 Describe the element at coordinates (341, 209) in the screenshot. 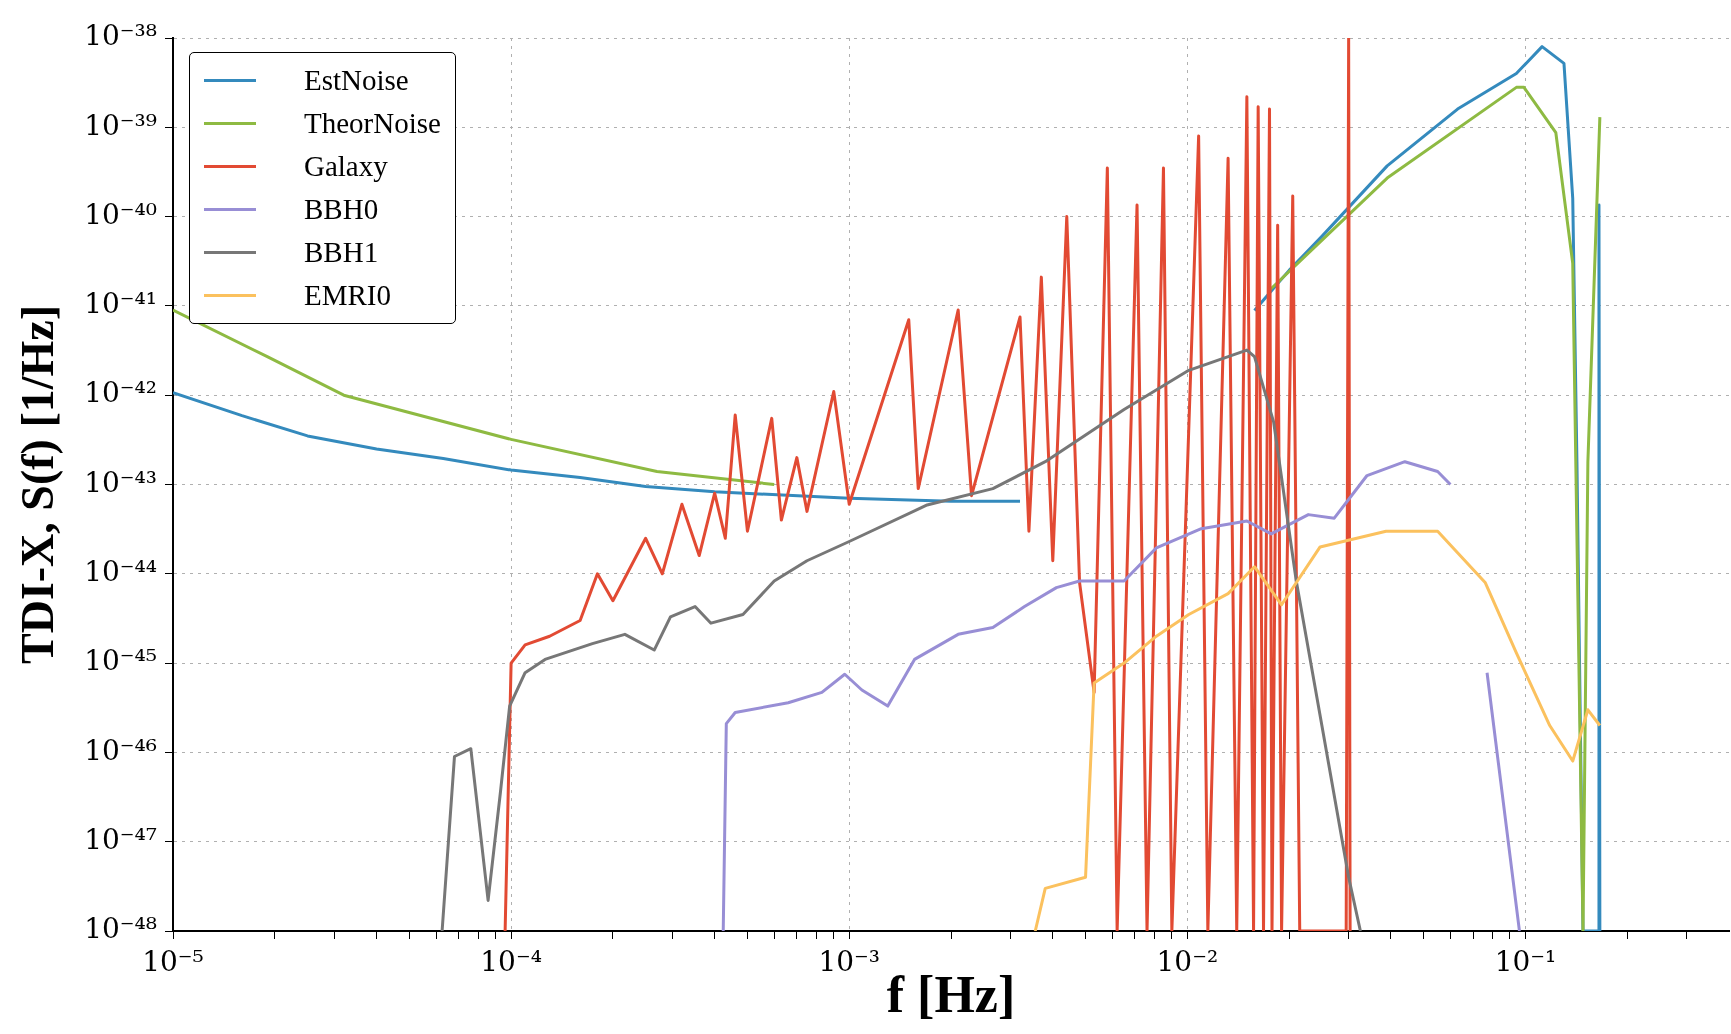

I see `legend-label: BBH0` at that location.